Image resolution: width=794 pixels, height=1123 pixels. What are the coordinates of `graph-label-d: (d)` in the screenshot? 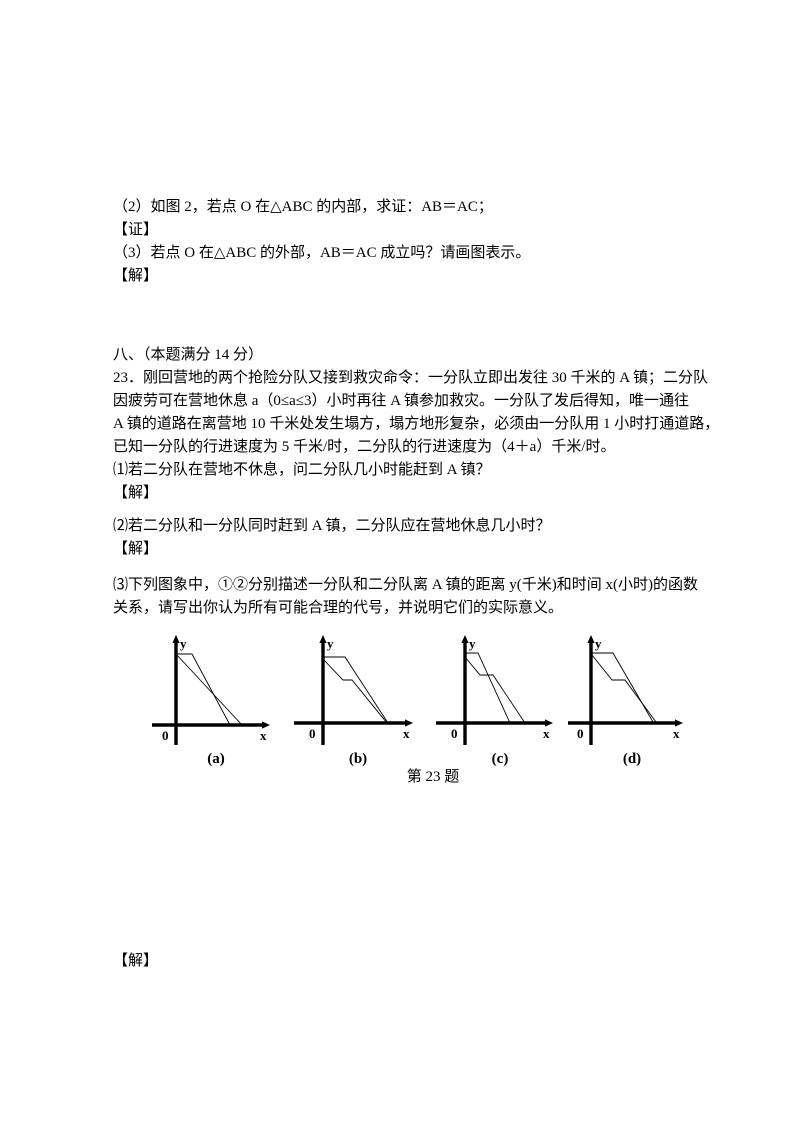 It's located at (632, 759).